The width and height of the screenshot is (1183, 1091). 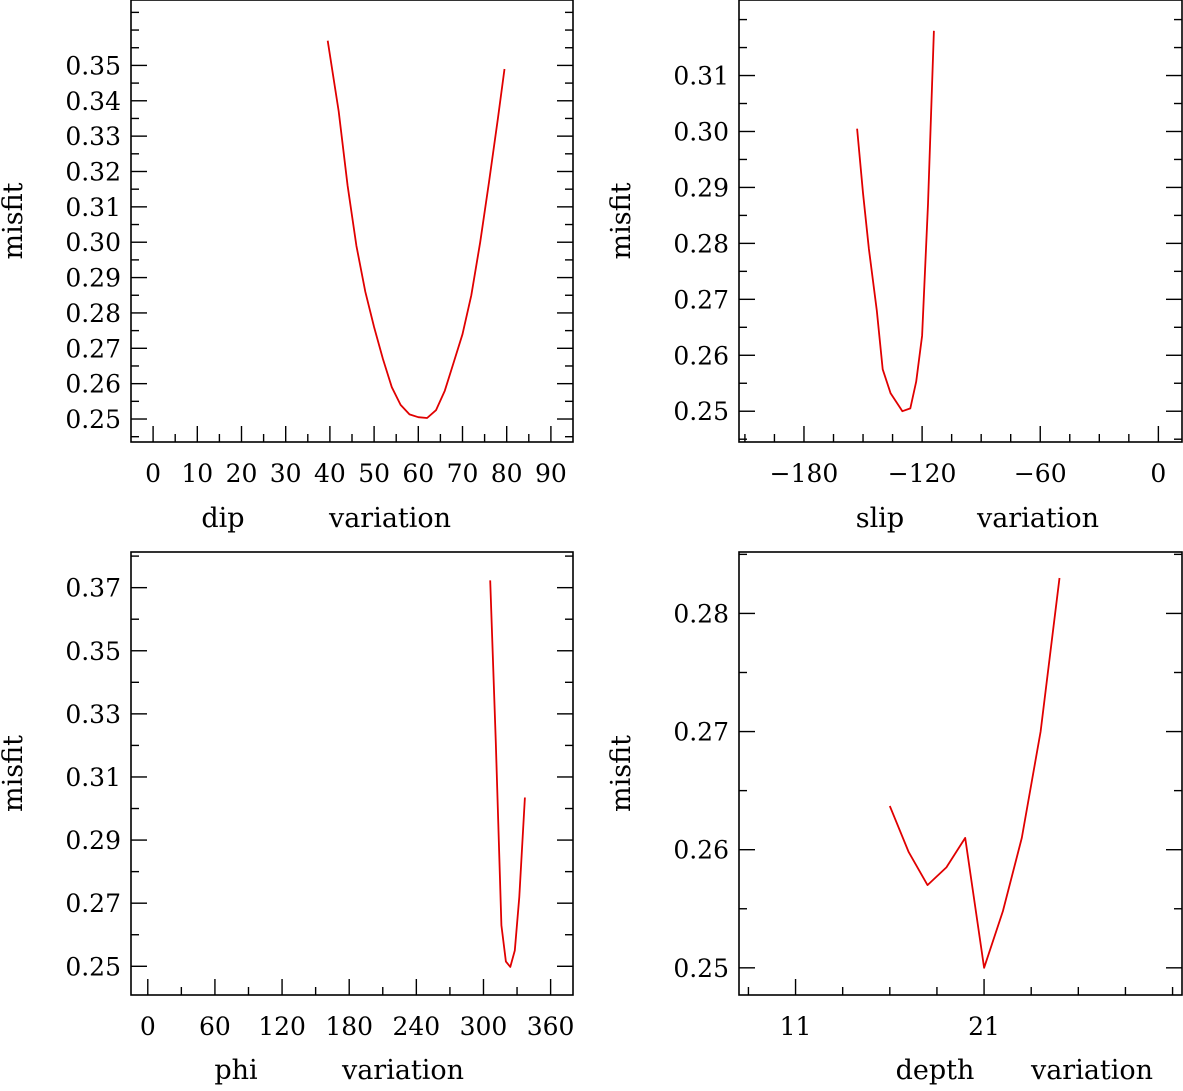 What do you see at coordinates (236, 1070) in the screenshot?
I see `x-axis-title-part: phi` at bounding box center [236, 1070].